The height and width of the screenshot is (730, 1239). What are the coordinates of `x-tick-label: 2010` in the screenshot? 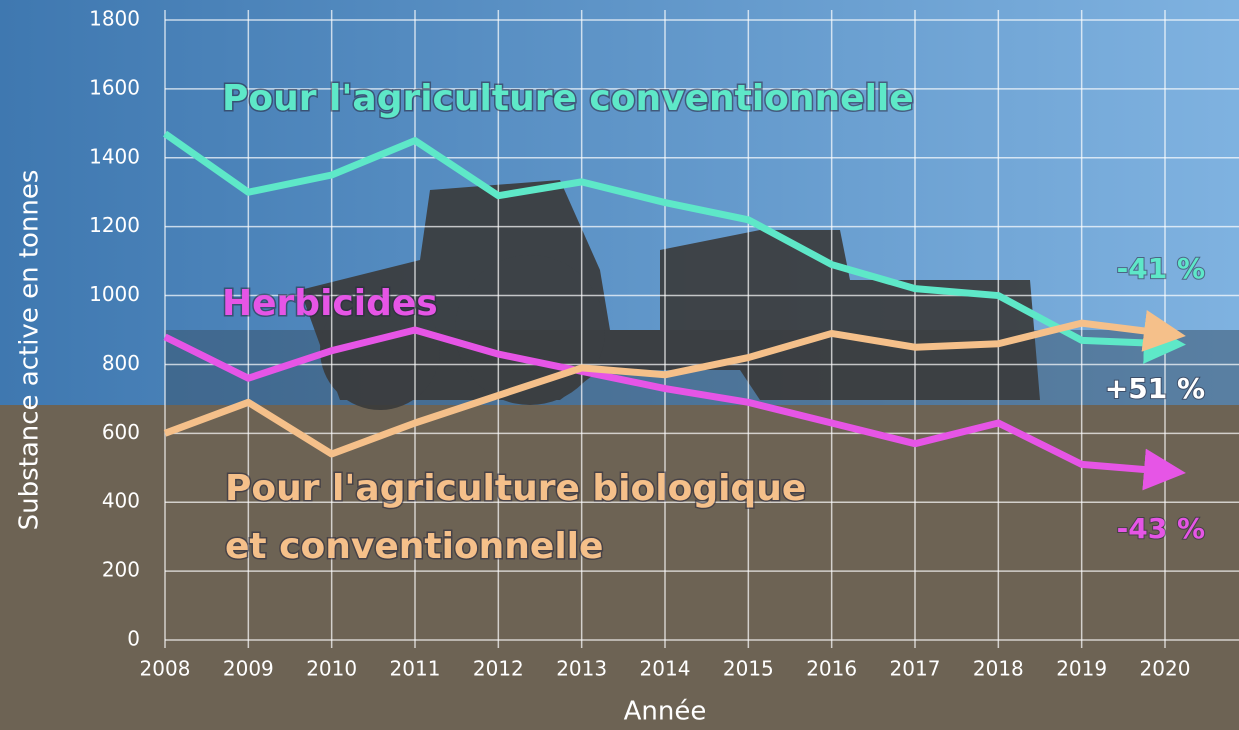 It's located at (331, 669).